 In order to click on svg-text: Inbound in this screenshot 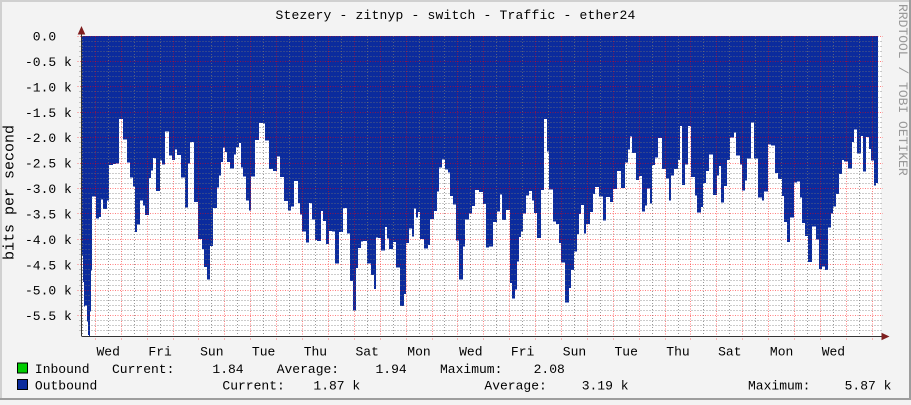, I will do `click(62, 369)`.